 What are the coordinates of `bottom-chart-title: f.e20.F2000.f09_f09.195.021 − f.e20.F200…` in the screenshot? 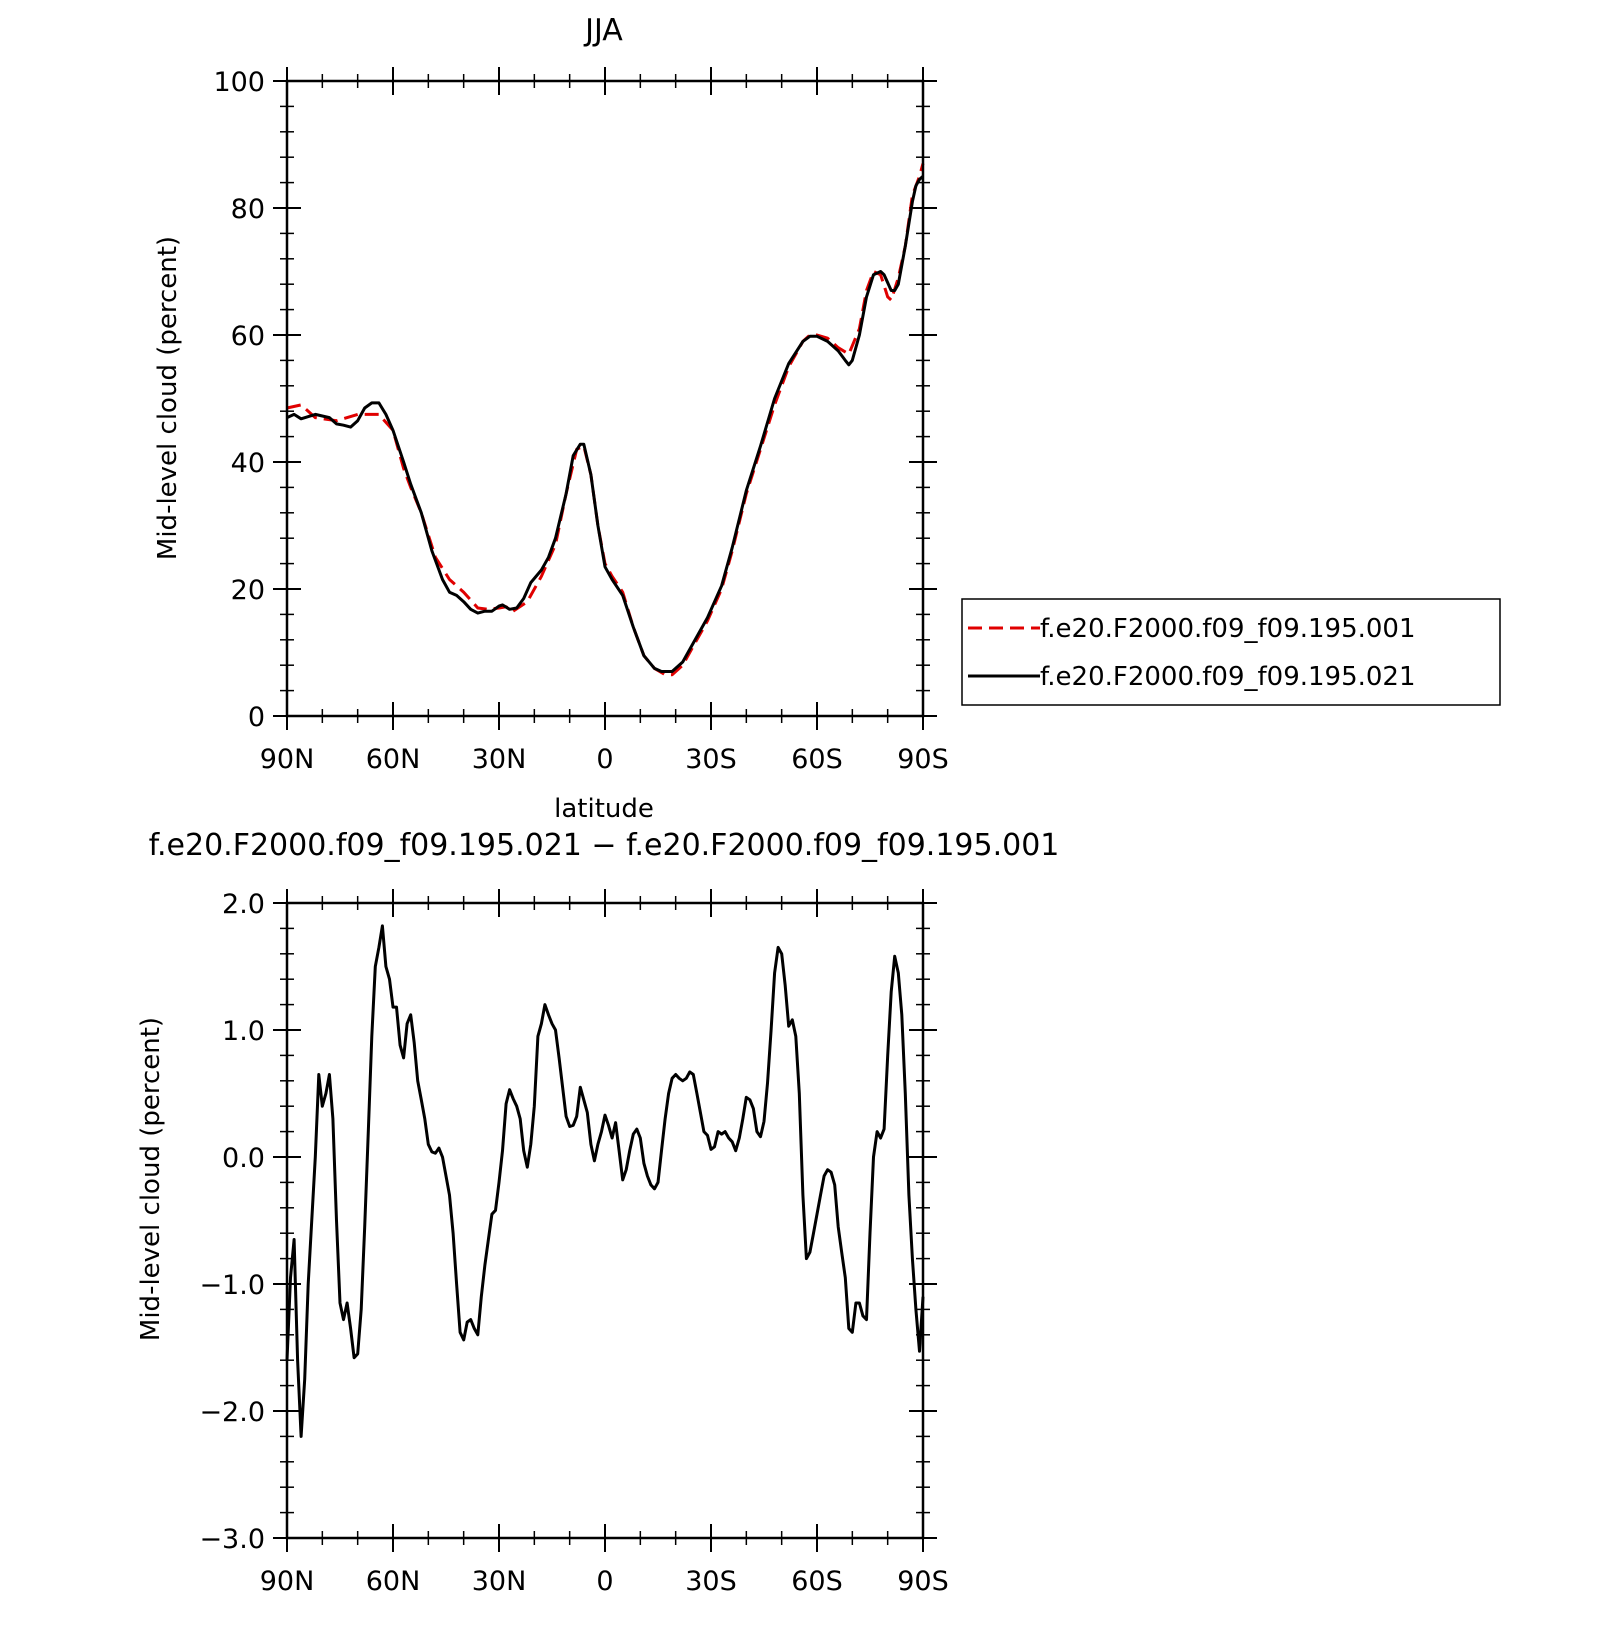 It's located at (604, 845).